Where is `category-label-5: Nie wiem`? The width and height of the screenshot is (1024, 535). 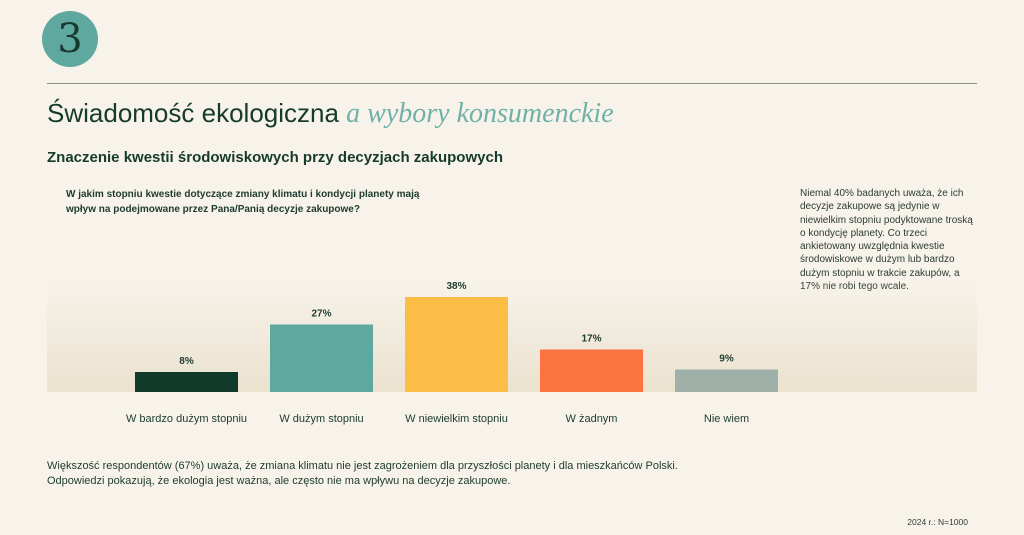
category-label-5: Nie wiem is located at coordinates (726, 419).